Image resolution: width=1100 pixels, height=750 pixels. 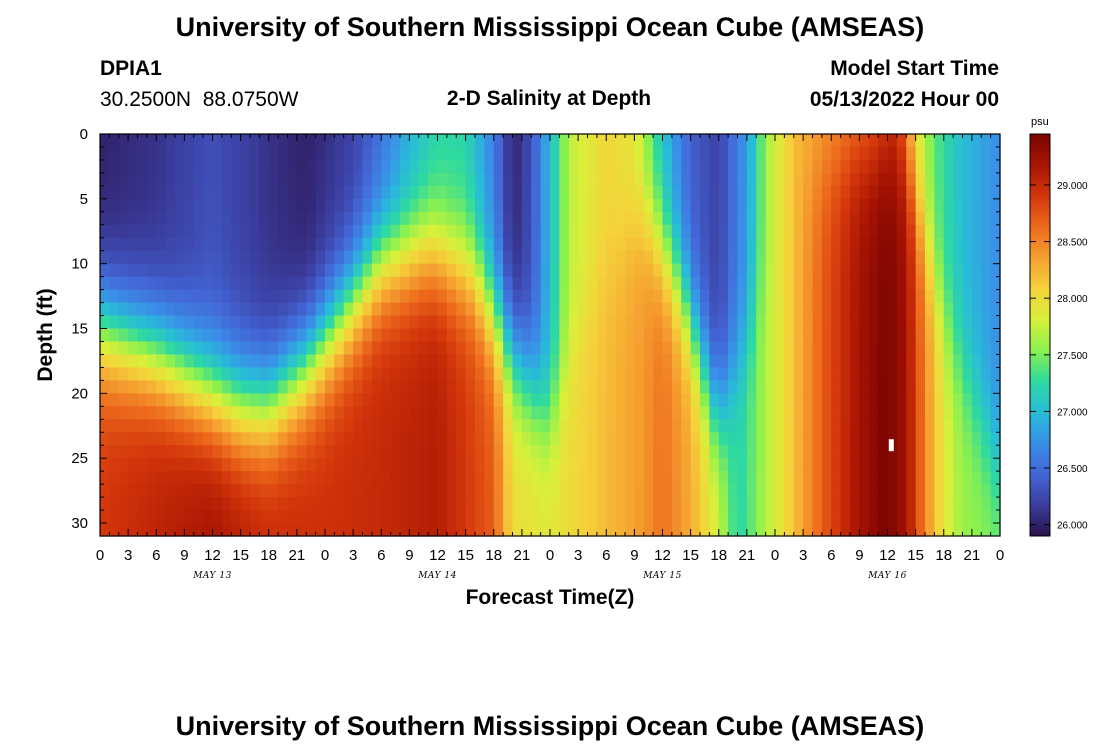 I want to click on colorbar-tick-label: 27.000, so click(x=1072, y=412).